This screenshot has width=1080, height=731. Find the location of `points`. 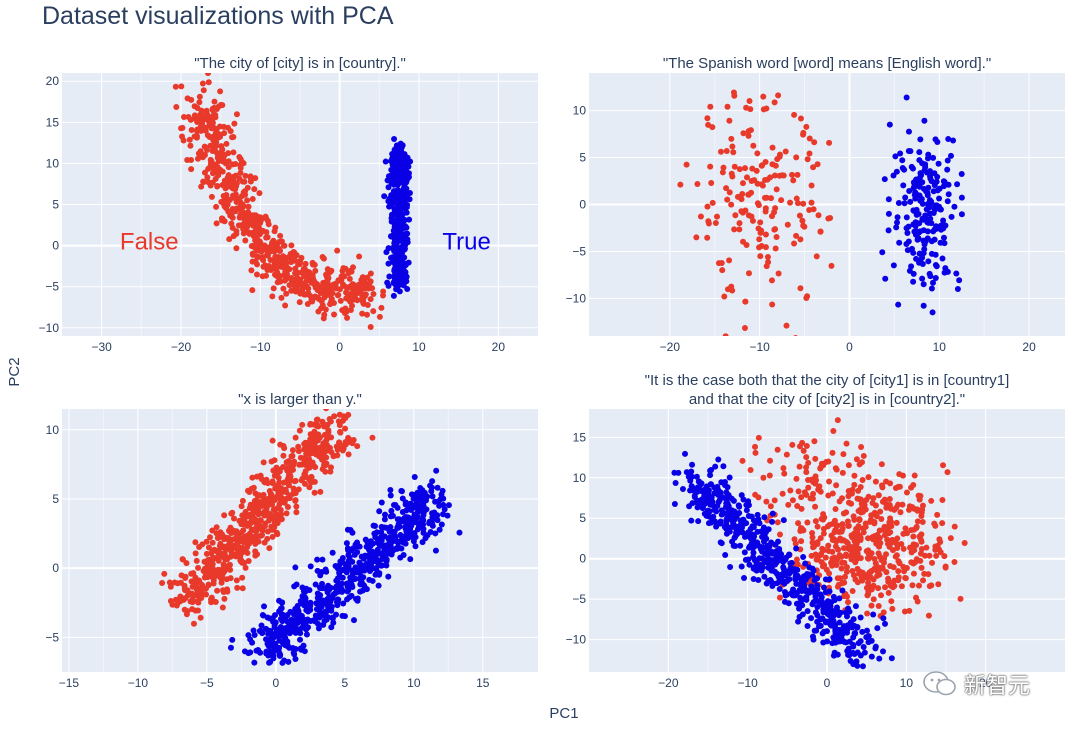

points is located at coordinates (311, 537).